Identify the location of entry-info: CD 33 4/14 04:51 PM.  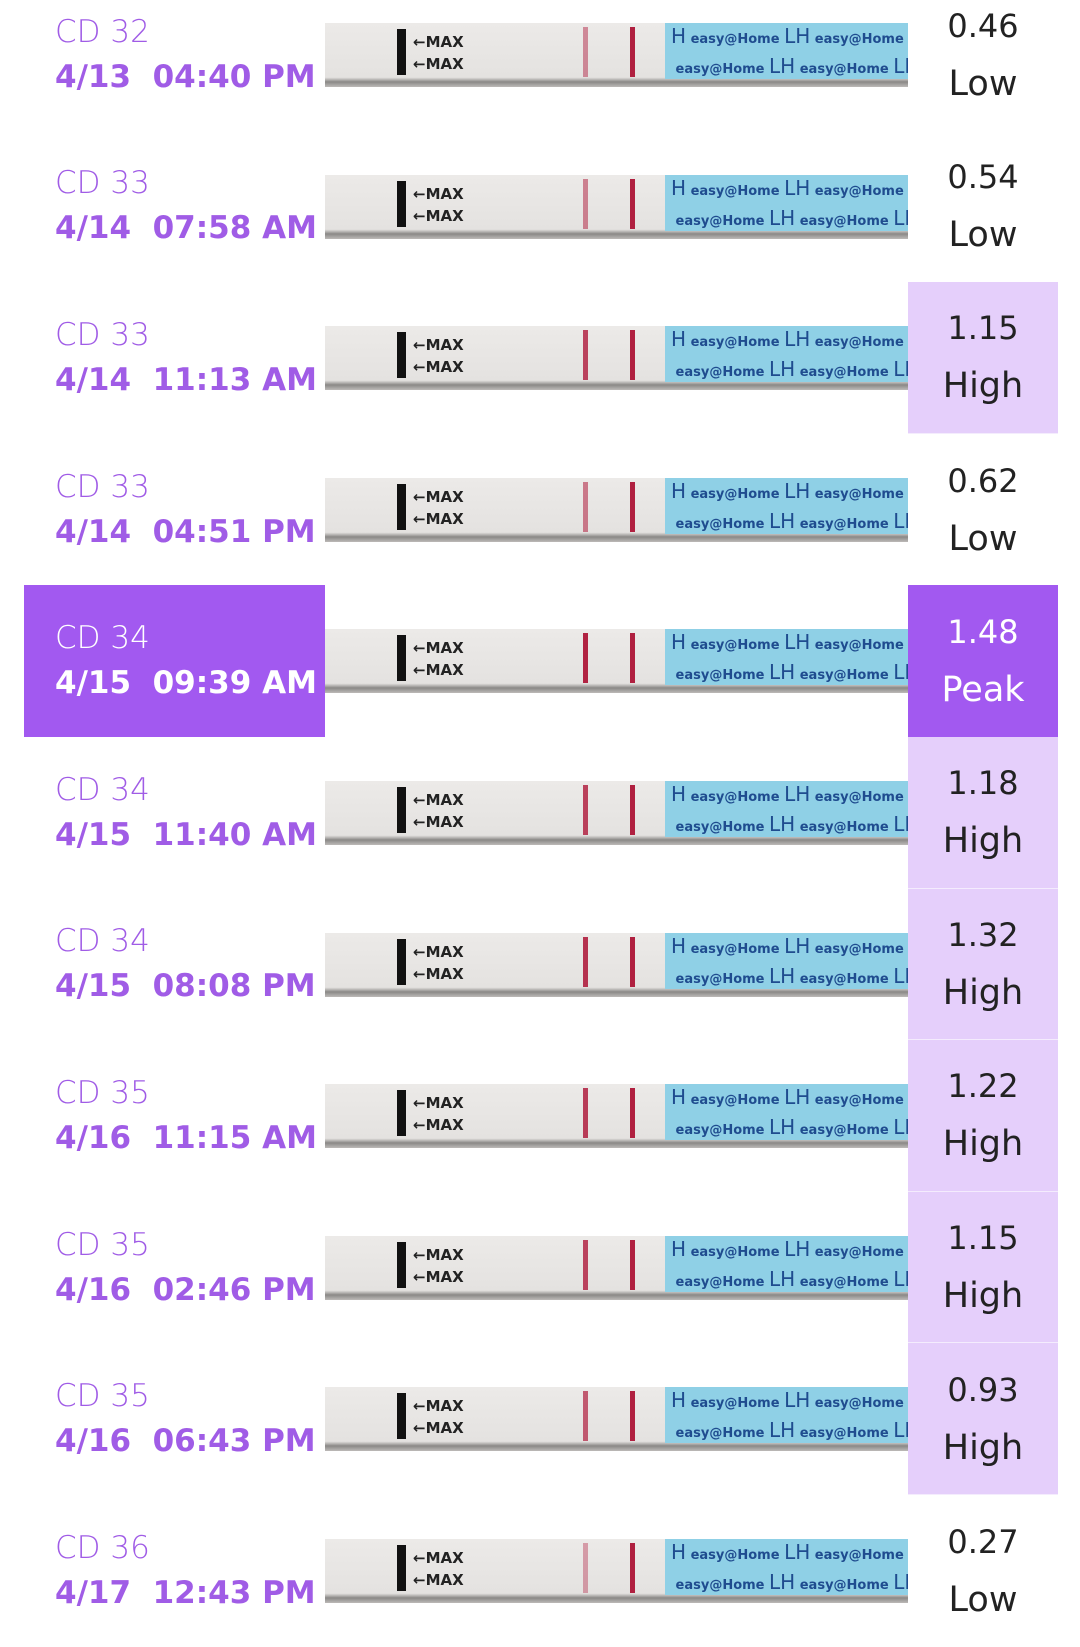
(174, 510).